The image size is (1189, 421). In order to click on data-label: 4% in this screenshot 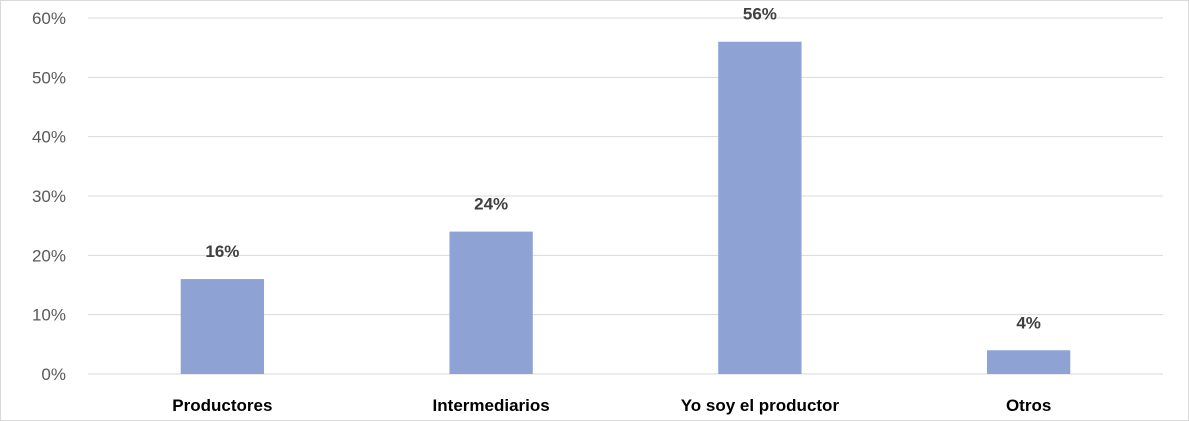, I will do `click(1028, 322)`.